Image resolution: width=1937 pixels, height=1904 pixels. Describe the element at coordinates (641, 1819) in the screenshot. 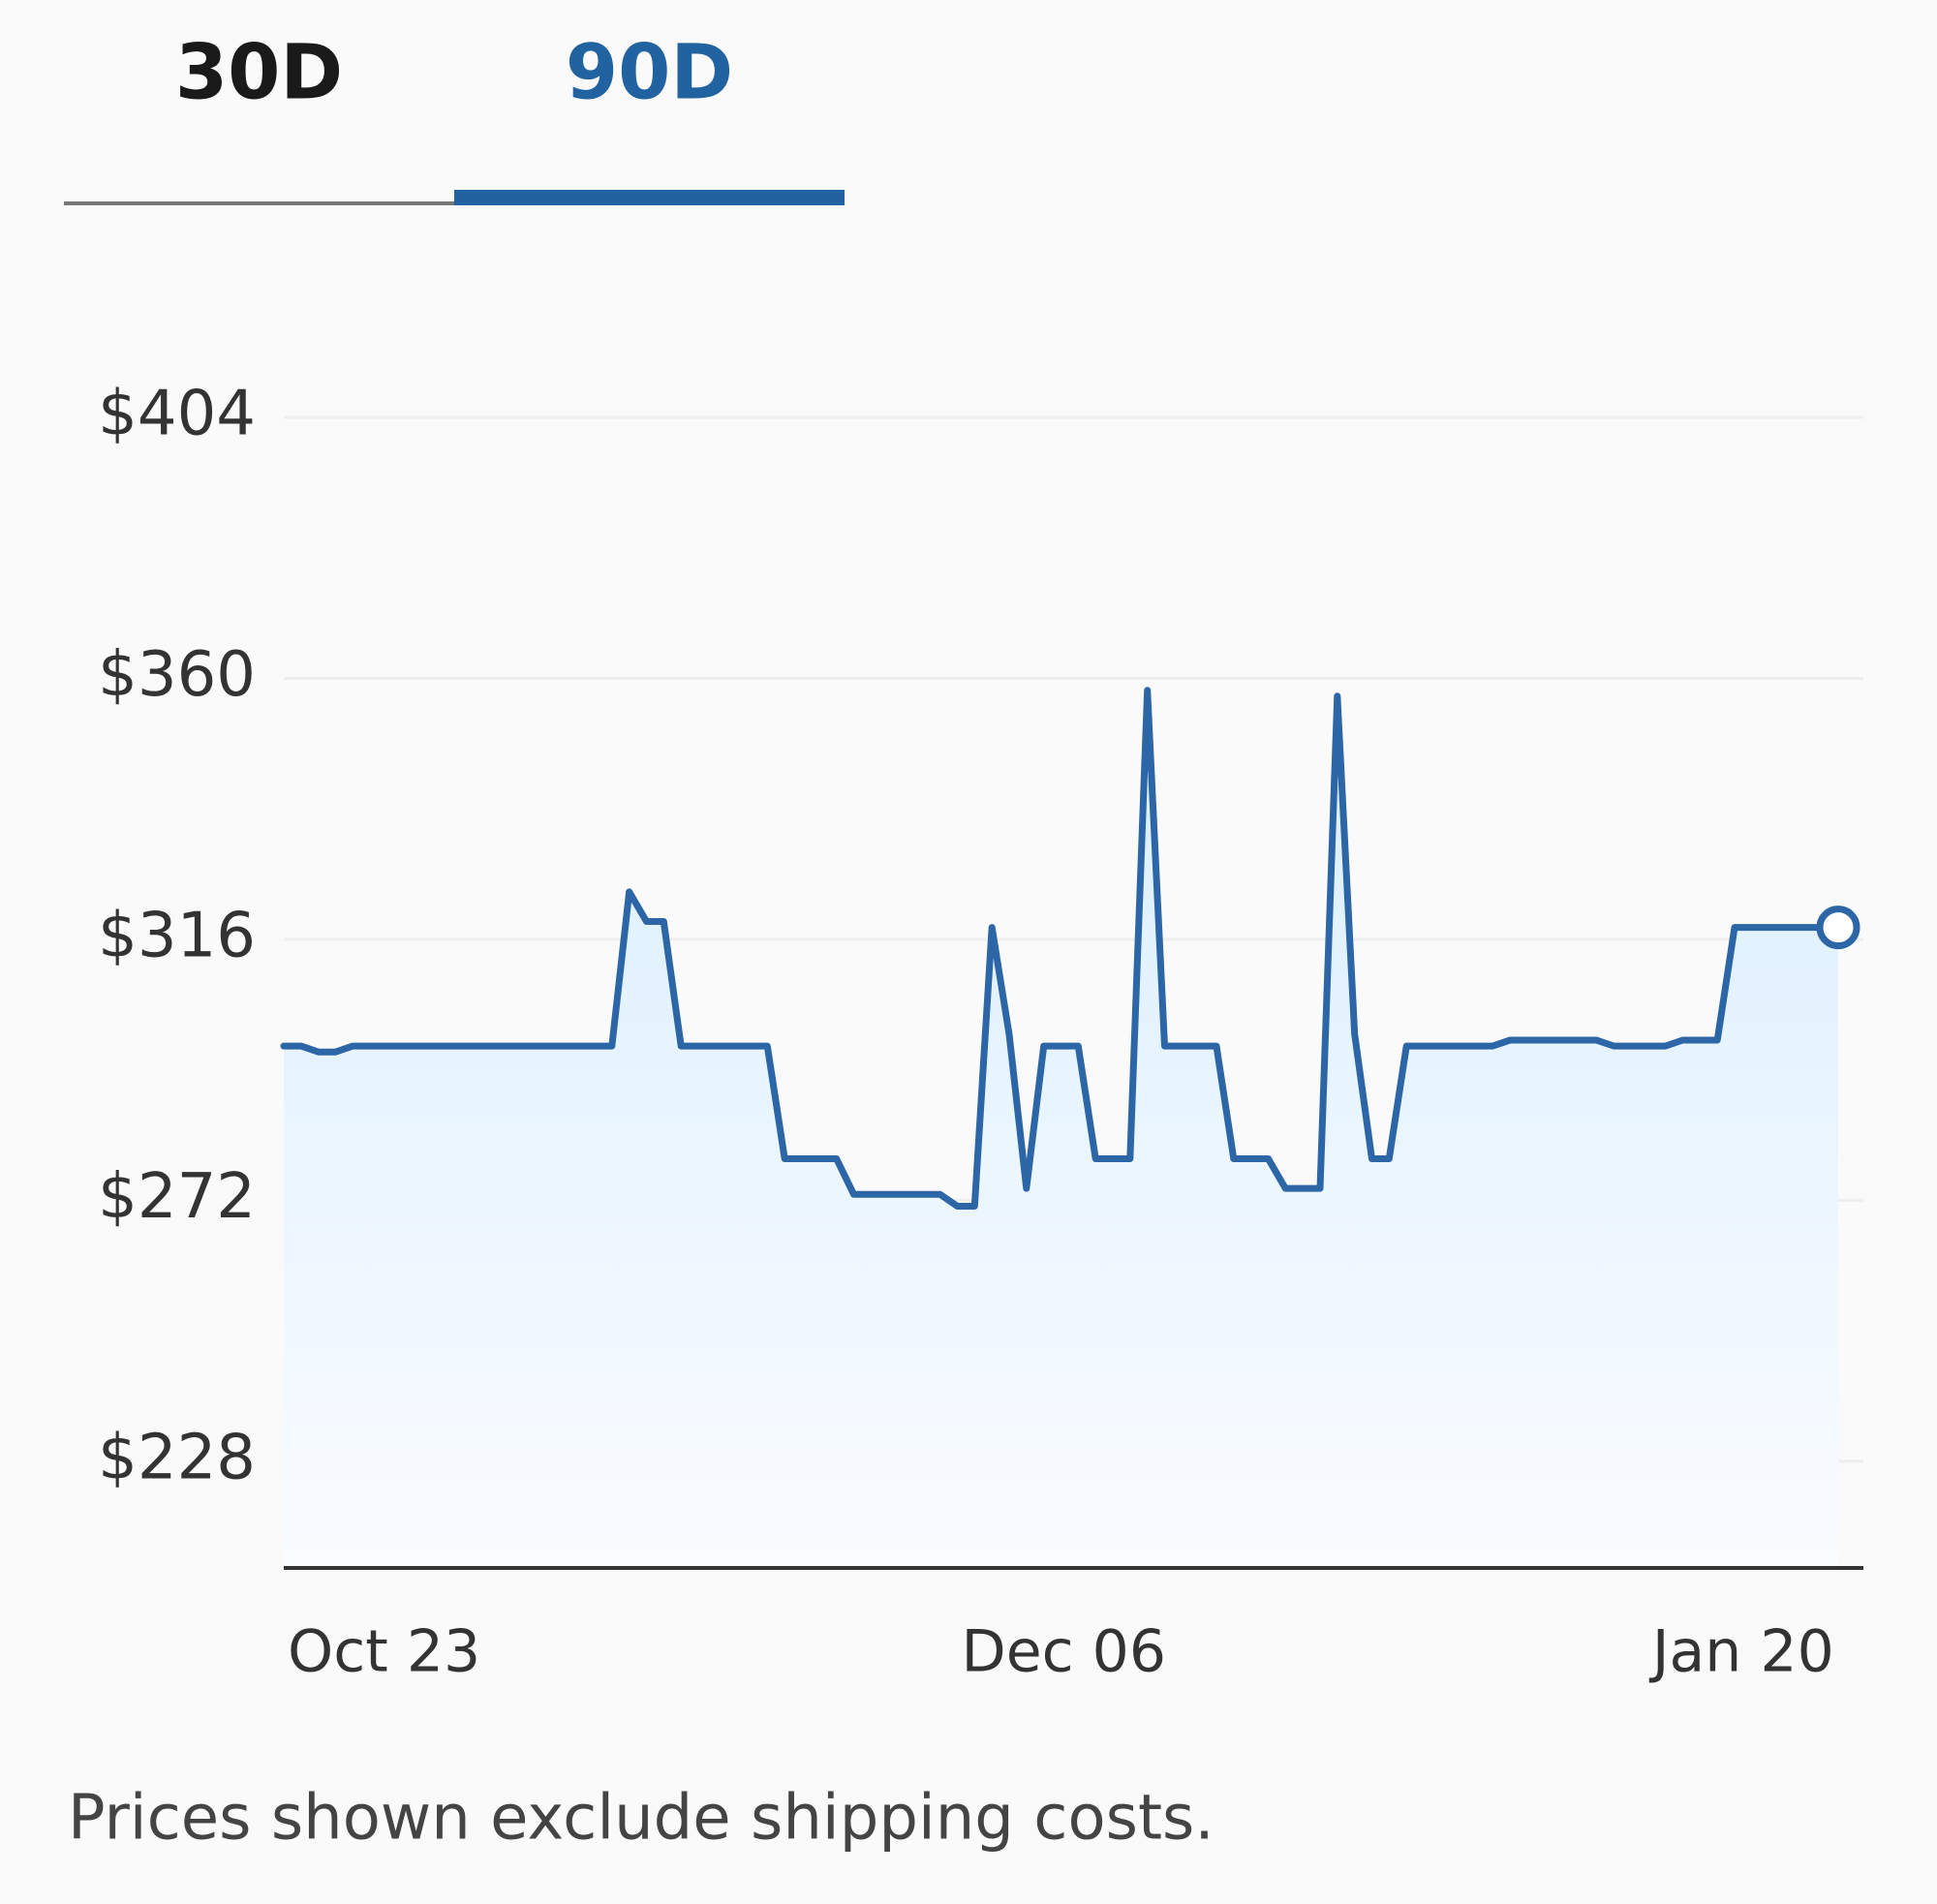

I see `footnote: Prices shown exclude shipping costs.` at that location.